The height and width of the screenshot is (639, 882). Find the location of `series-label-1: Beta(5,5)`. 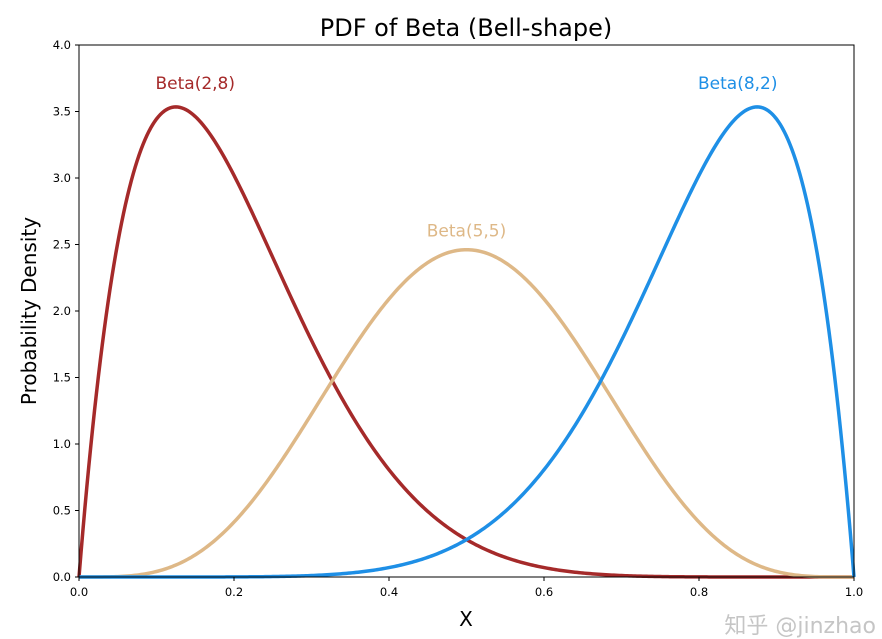

series-label-1: Beta(5,5) is located at coordinates (467, 232).